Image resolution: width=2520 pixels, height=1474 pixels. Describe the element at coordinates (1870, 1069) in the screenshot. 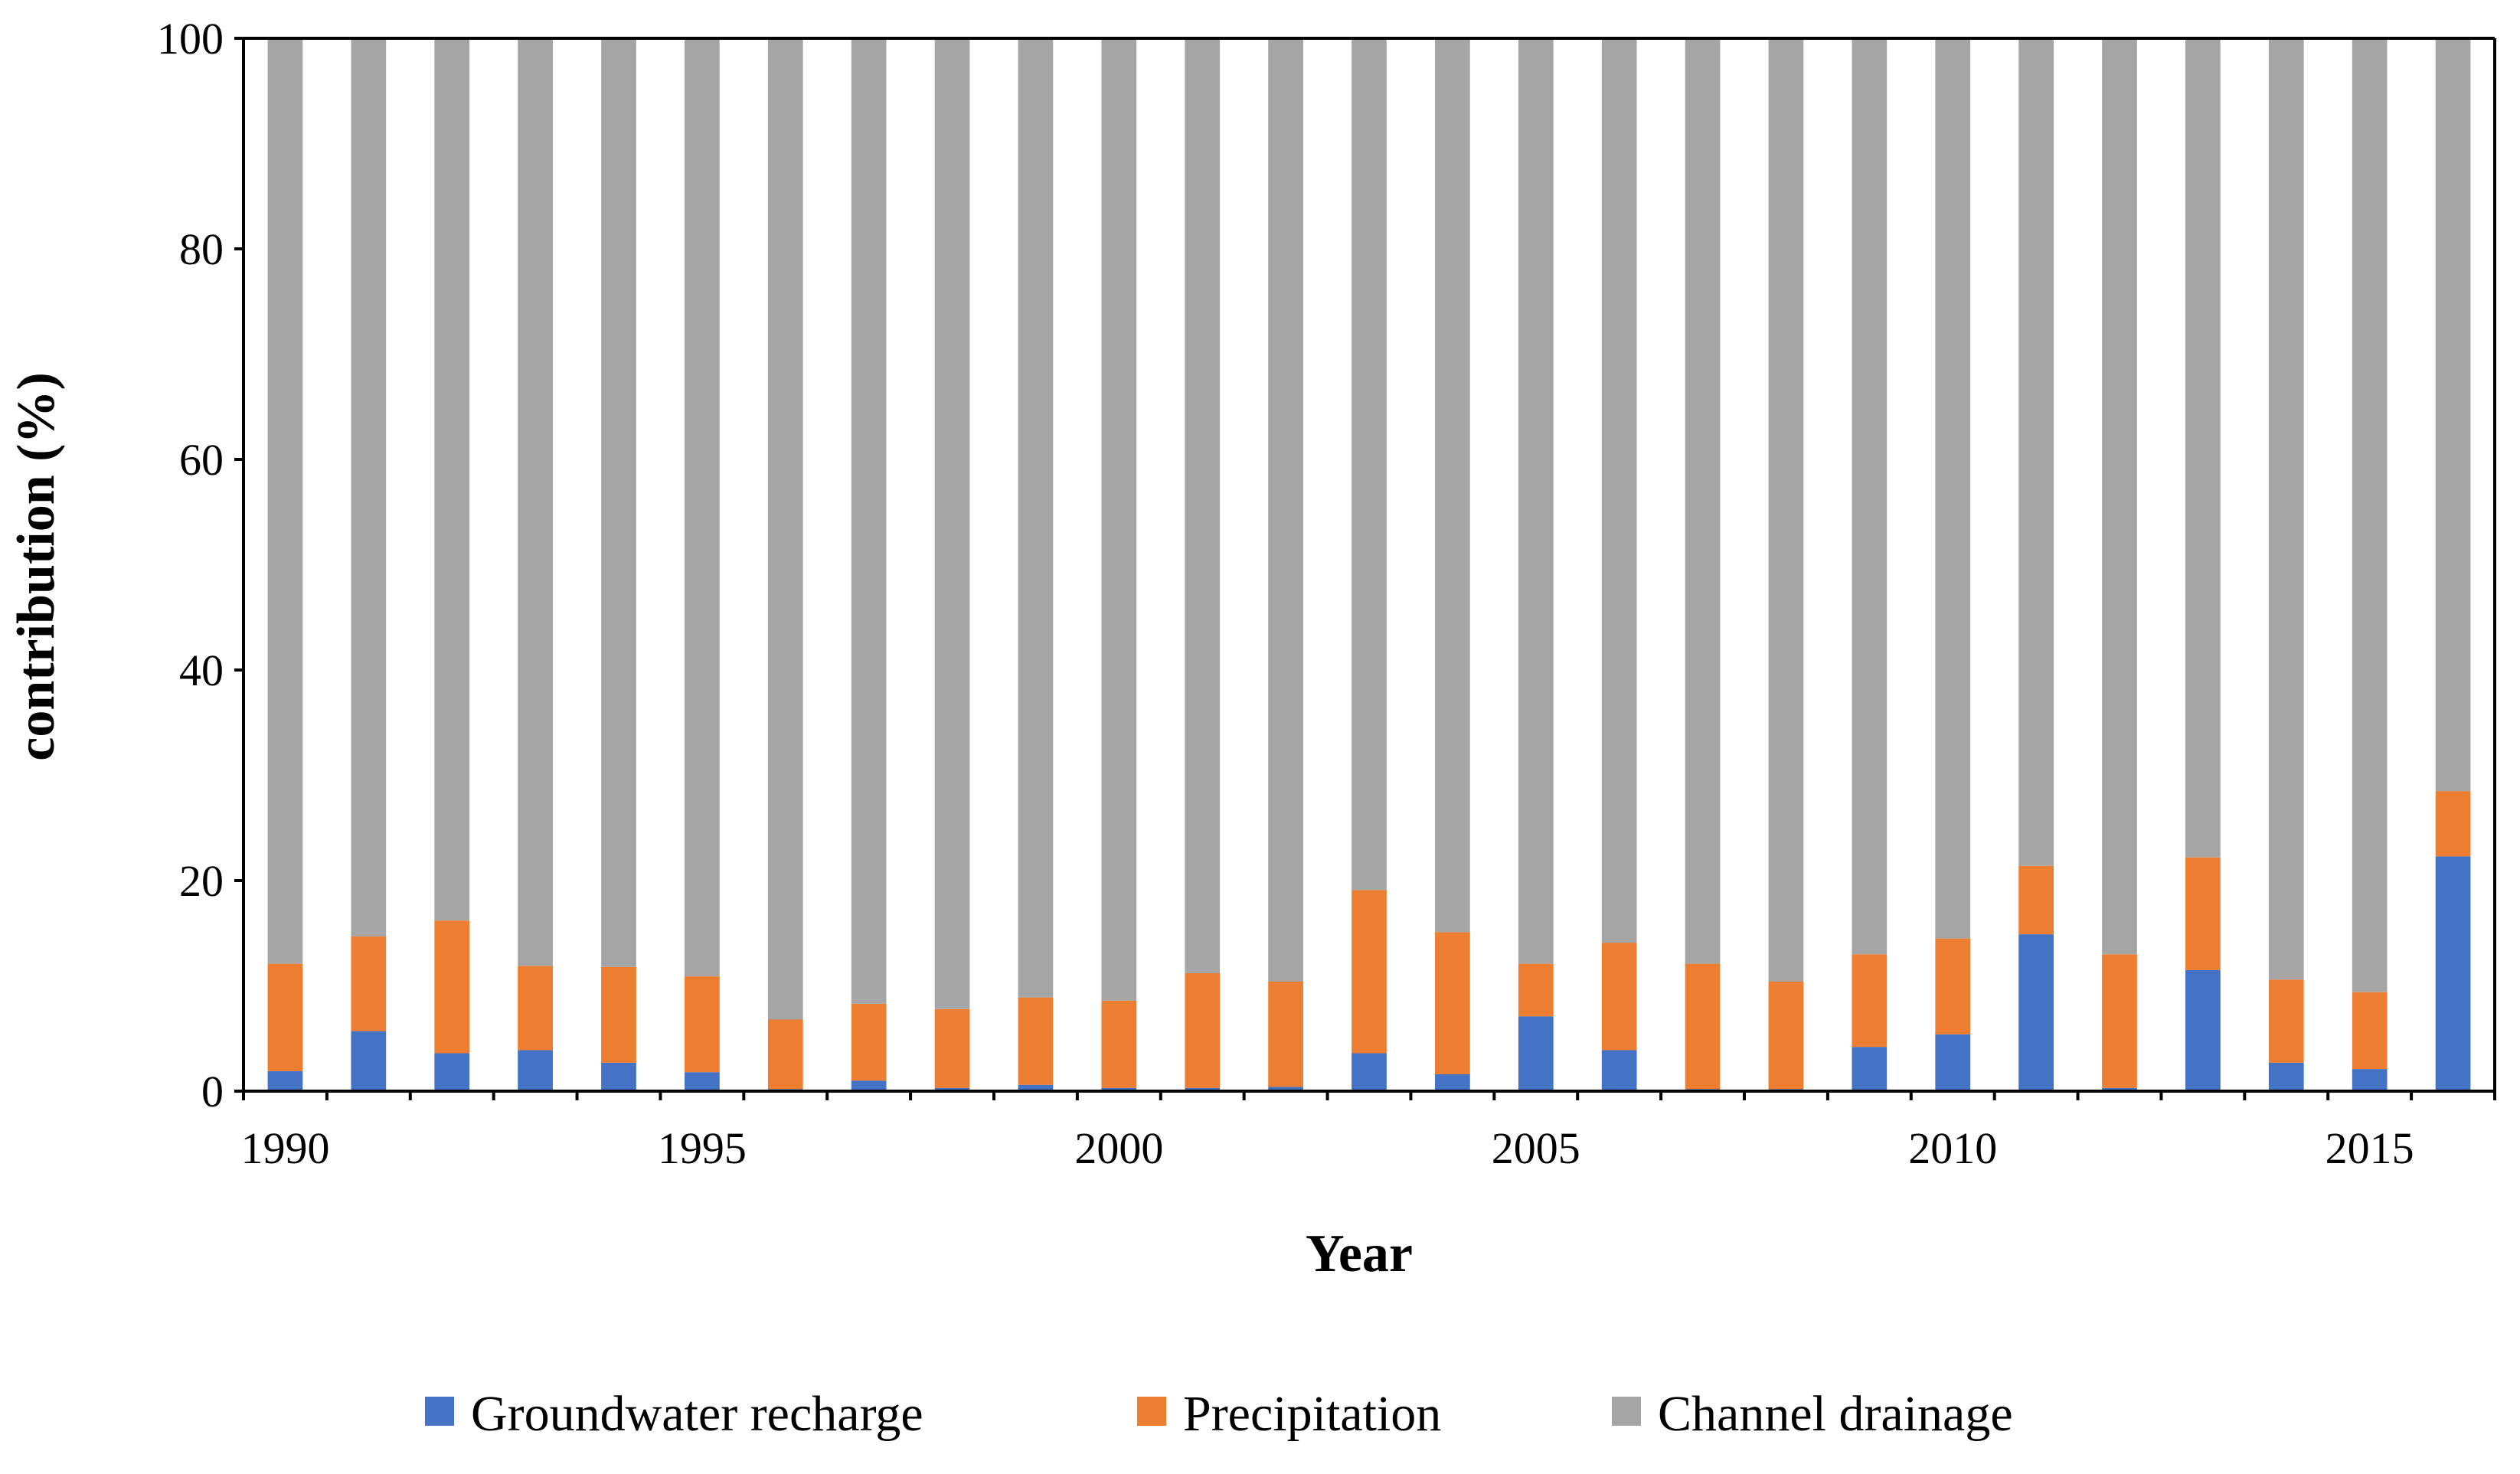

I see `bar-groundwater-recharge-2009` at that location.